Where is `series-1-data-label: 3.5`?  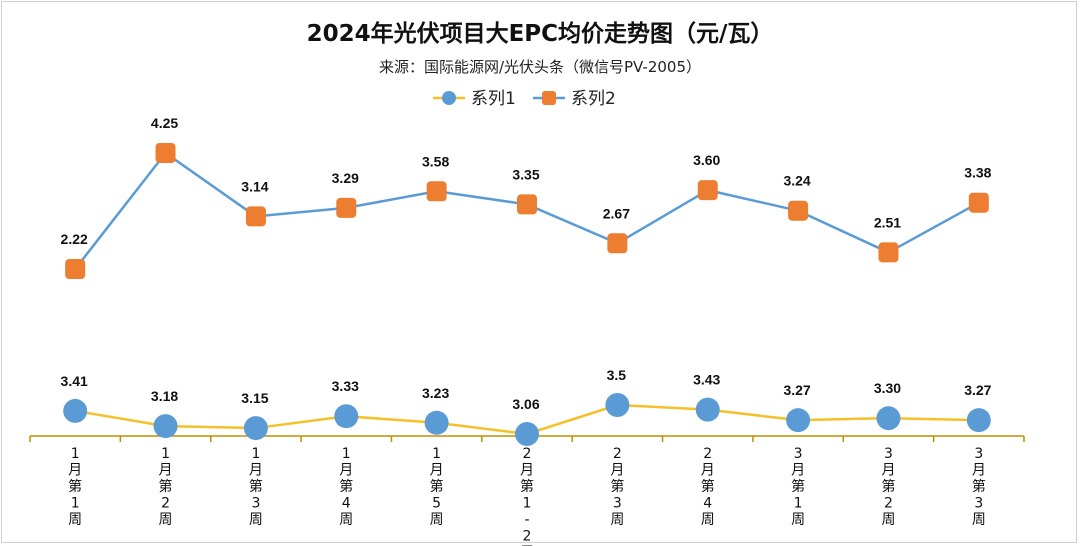
series-1-data-label: 3.5 is located at coordinates (617, 375).